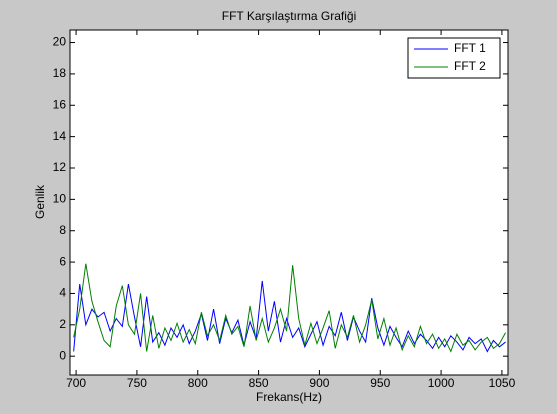 This screenshot has width=557, height=414. What do you see at coordinates (62, 355) in the screenshot?
I see `y-tick-label: 0` at bounding box center [62, 355].